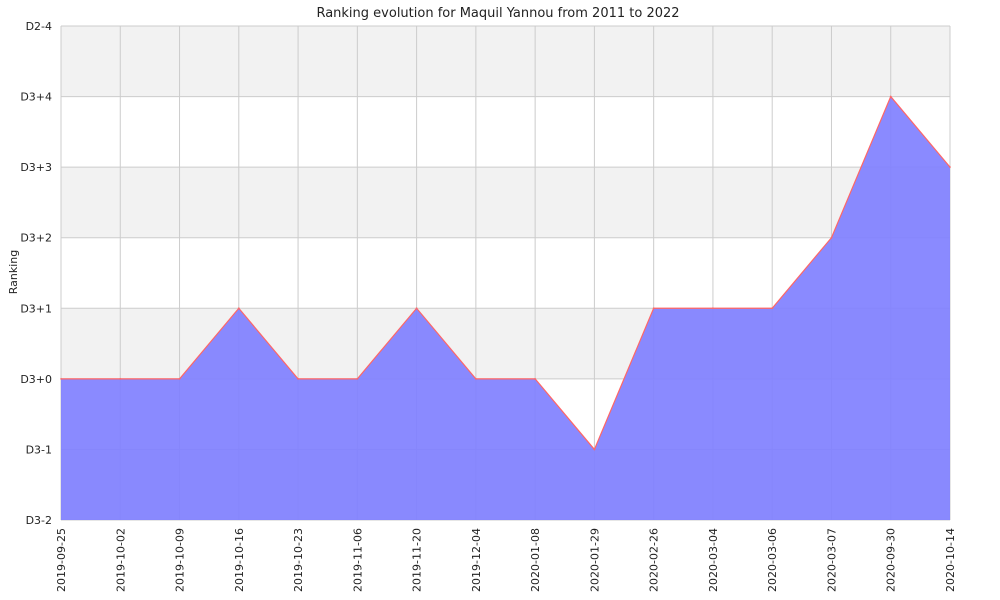  I want to click on x-tick-label: 2019-11-06, so click(357, 560).